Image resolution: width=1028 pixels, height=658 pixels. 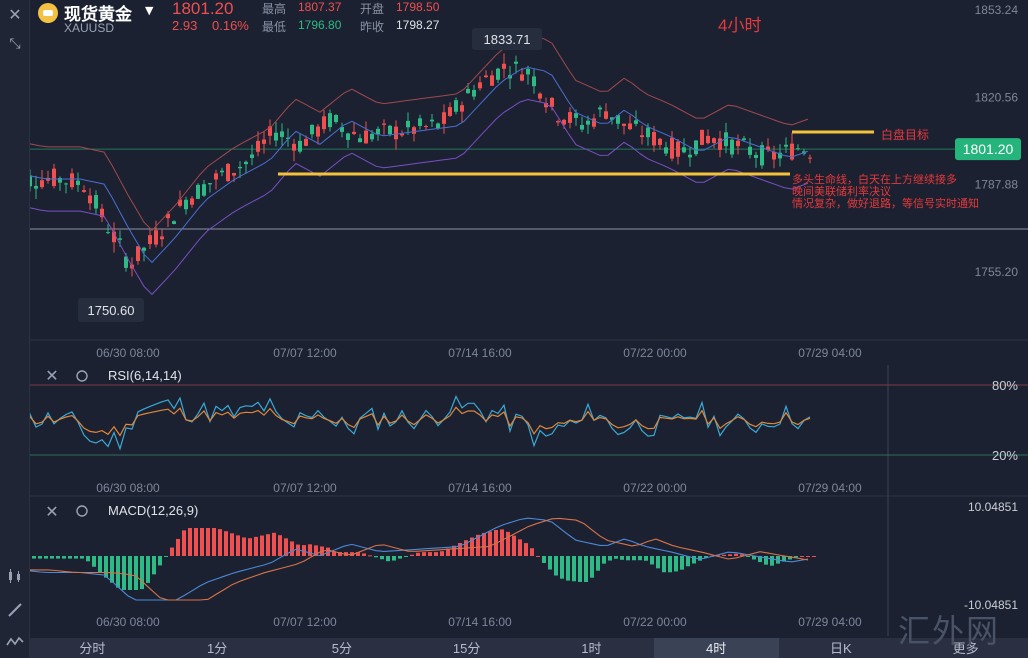 What do you see at coordinates (716, 648) in the screenshot?
I see `tab-5: 4时` at bounding box center [716, 648].